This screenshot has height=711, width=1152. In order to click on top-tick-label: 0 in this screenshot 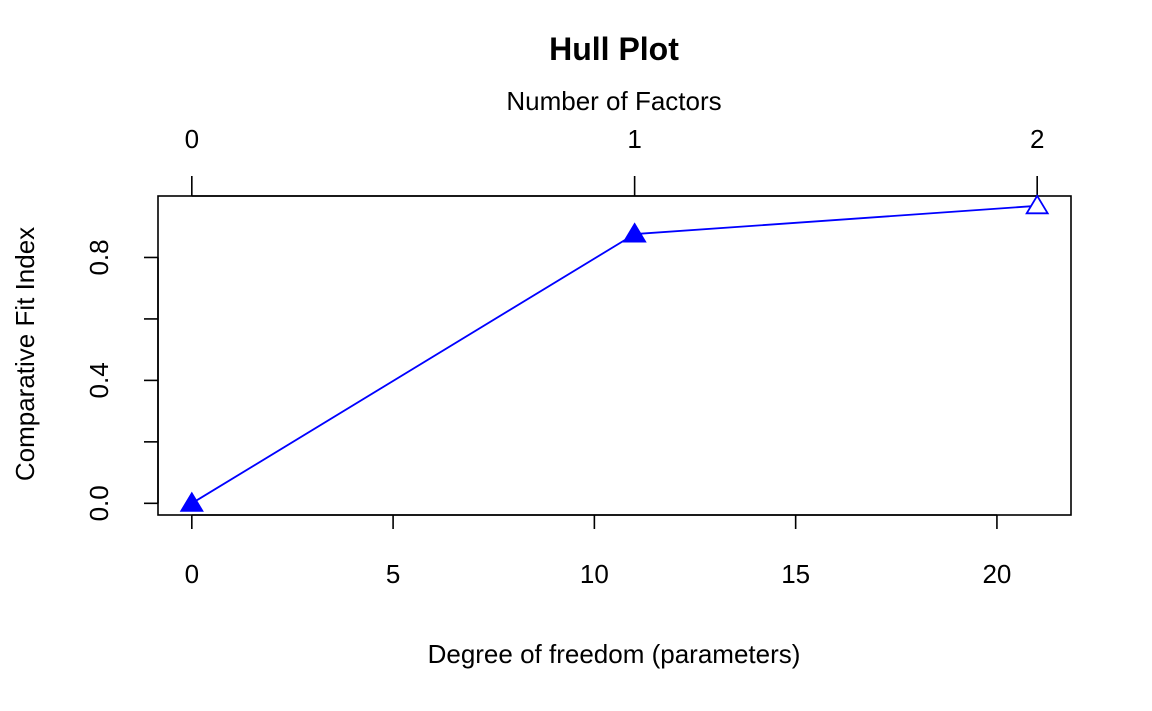, I will do `click(192, 139)`.